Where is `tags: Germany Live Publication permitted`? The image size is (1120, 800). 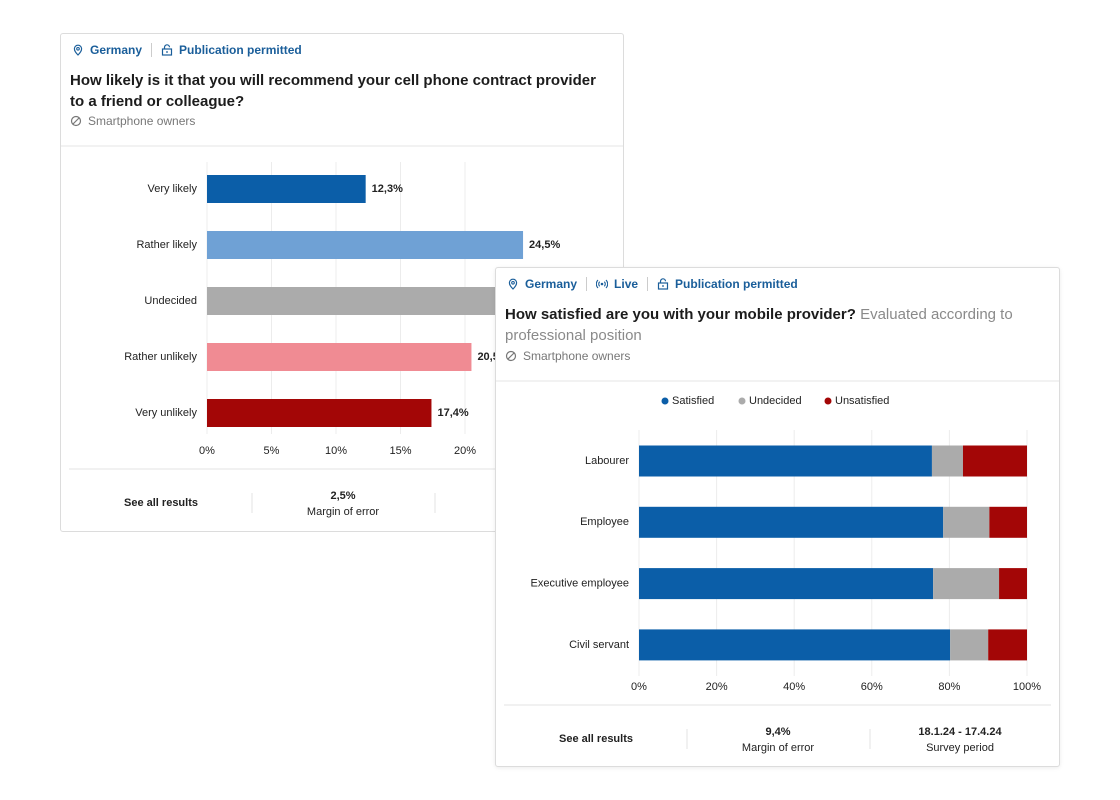 tags: Germany Live Publication permitted is located at coordinates (652, 284).